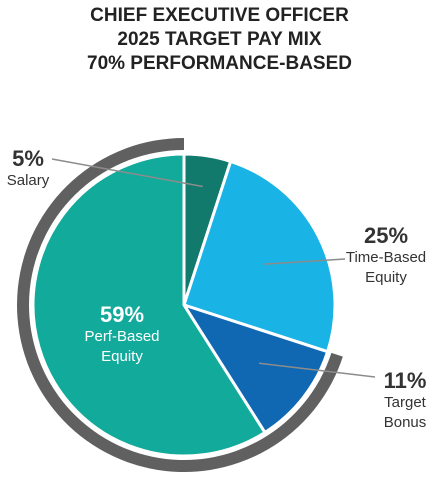 This screenshot has height=488, width=439. I want to click on title-line-2: 2025 TARGET PAY MIX, so click(219, 39).